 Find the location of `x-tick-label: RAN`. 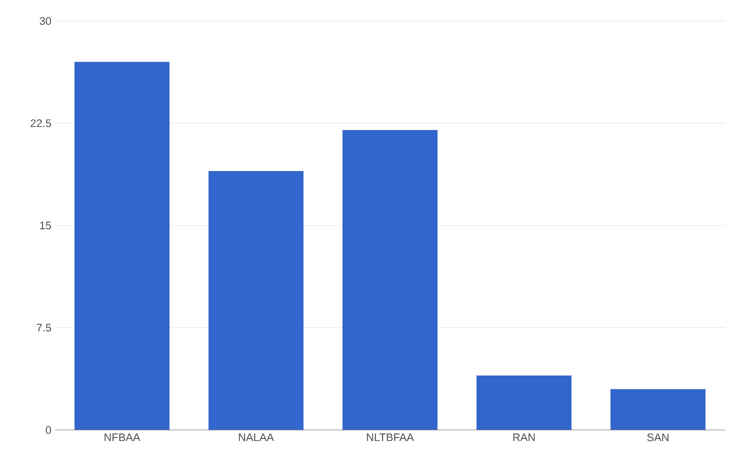

x-tick-label: RAN is located at coordinates (524, 438).